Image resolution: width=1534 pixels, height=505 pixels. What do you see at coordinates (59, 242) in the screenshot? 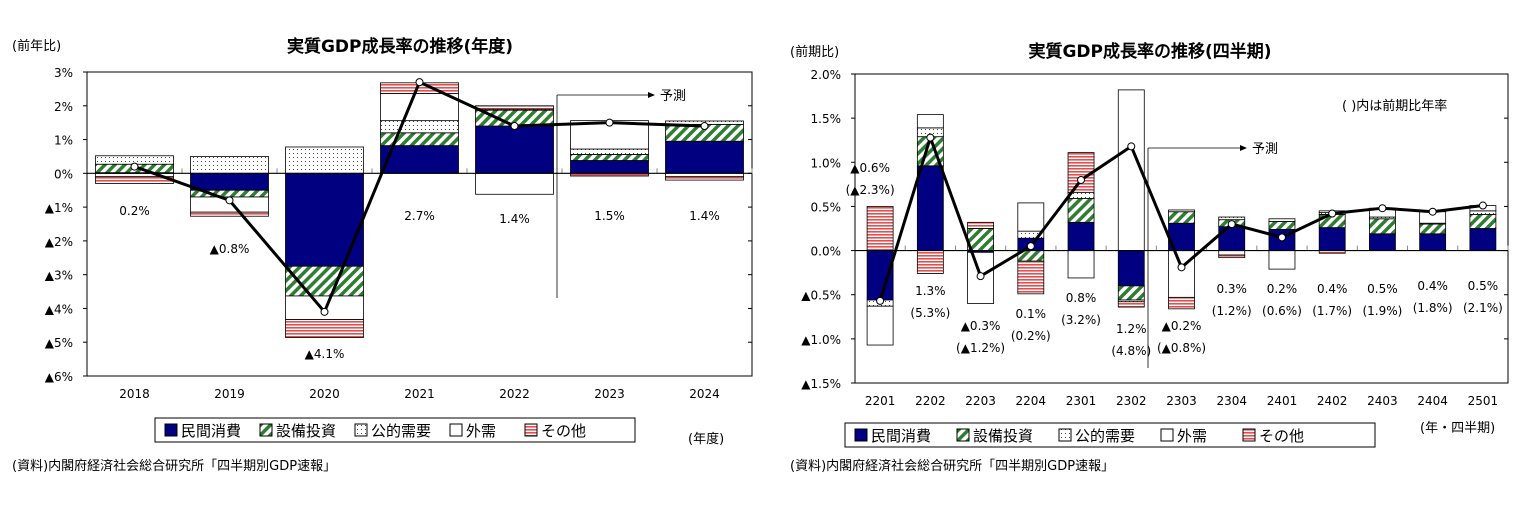
I see `y-tick-label: ▲2%` at bounding box center [59, 242].